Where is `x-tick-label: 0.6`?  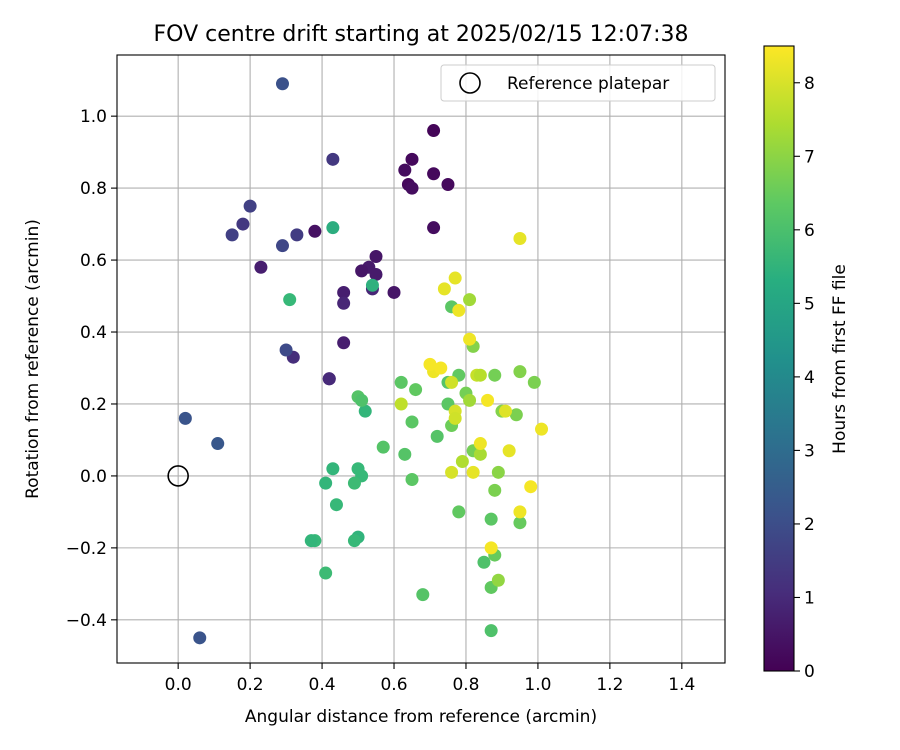
x-tick-label: 0.6 is located at coordinates (393, 685).